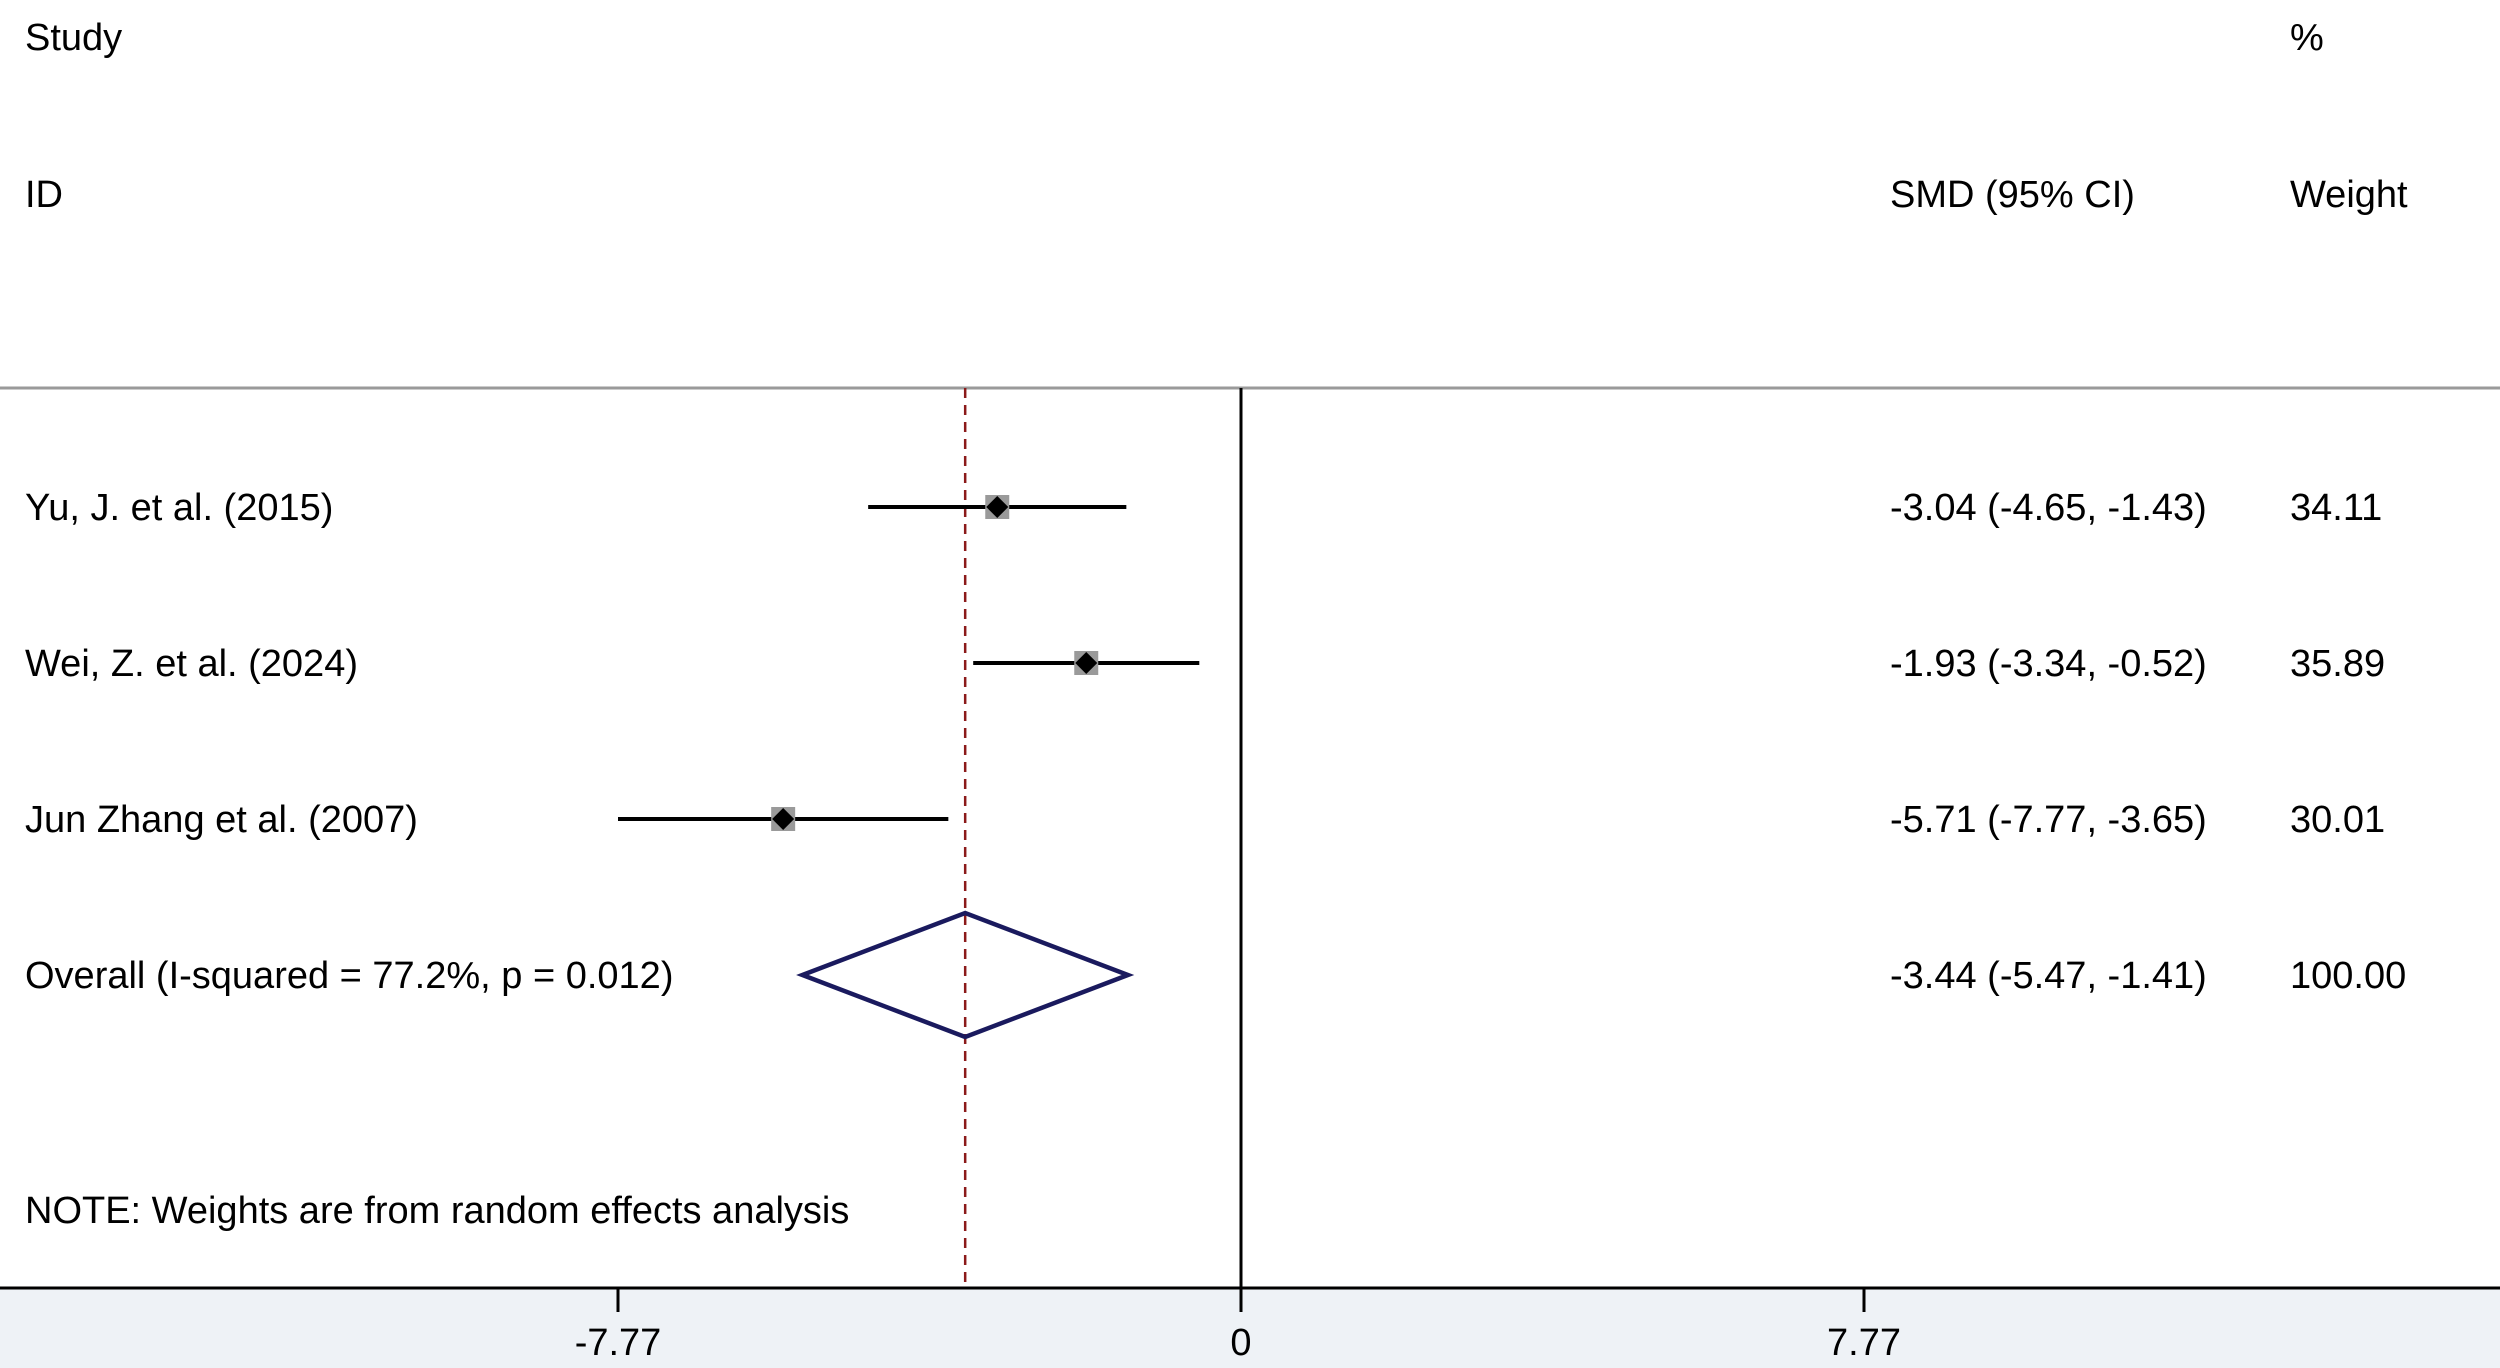 The image size is (2500, 1368). Describe the element at coordinates (2349, 195) in the screenshot. I see `header-weight: Weight` at that location.